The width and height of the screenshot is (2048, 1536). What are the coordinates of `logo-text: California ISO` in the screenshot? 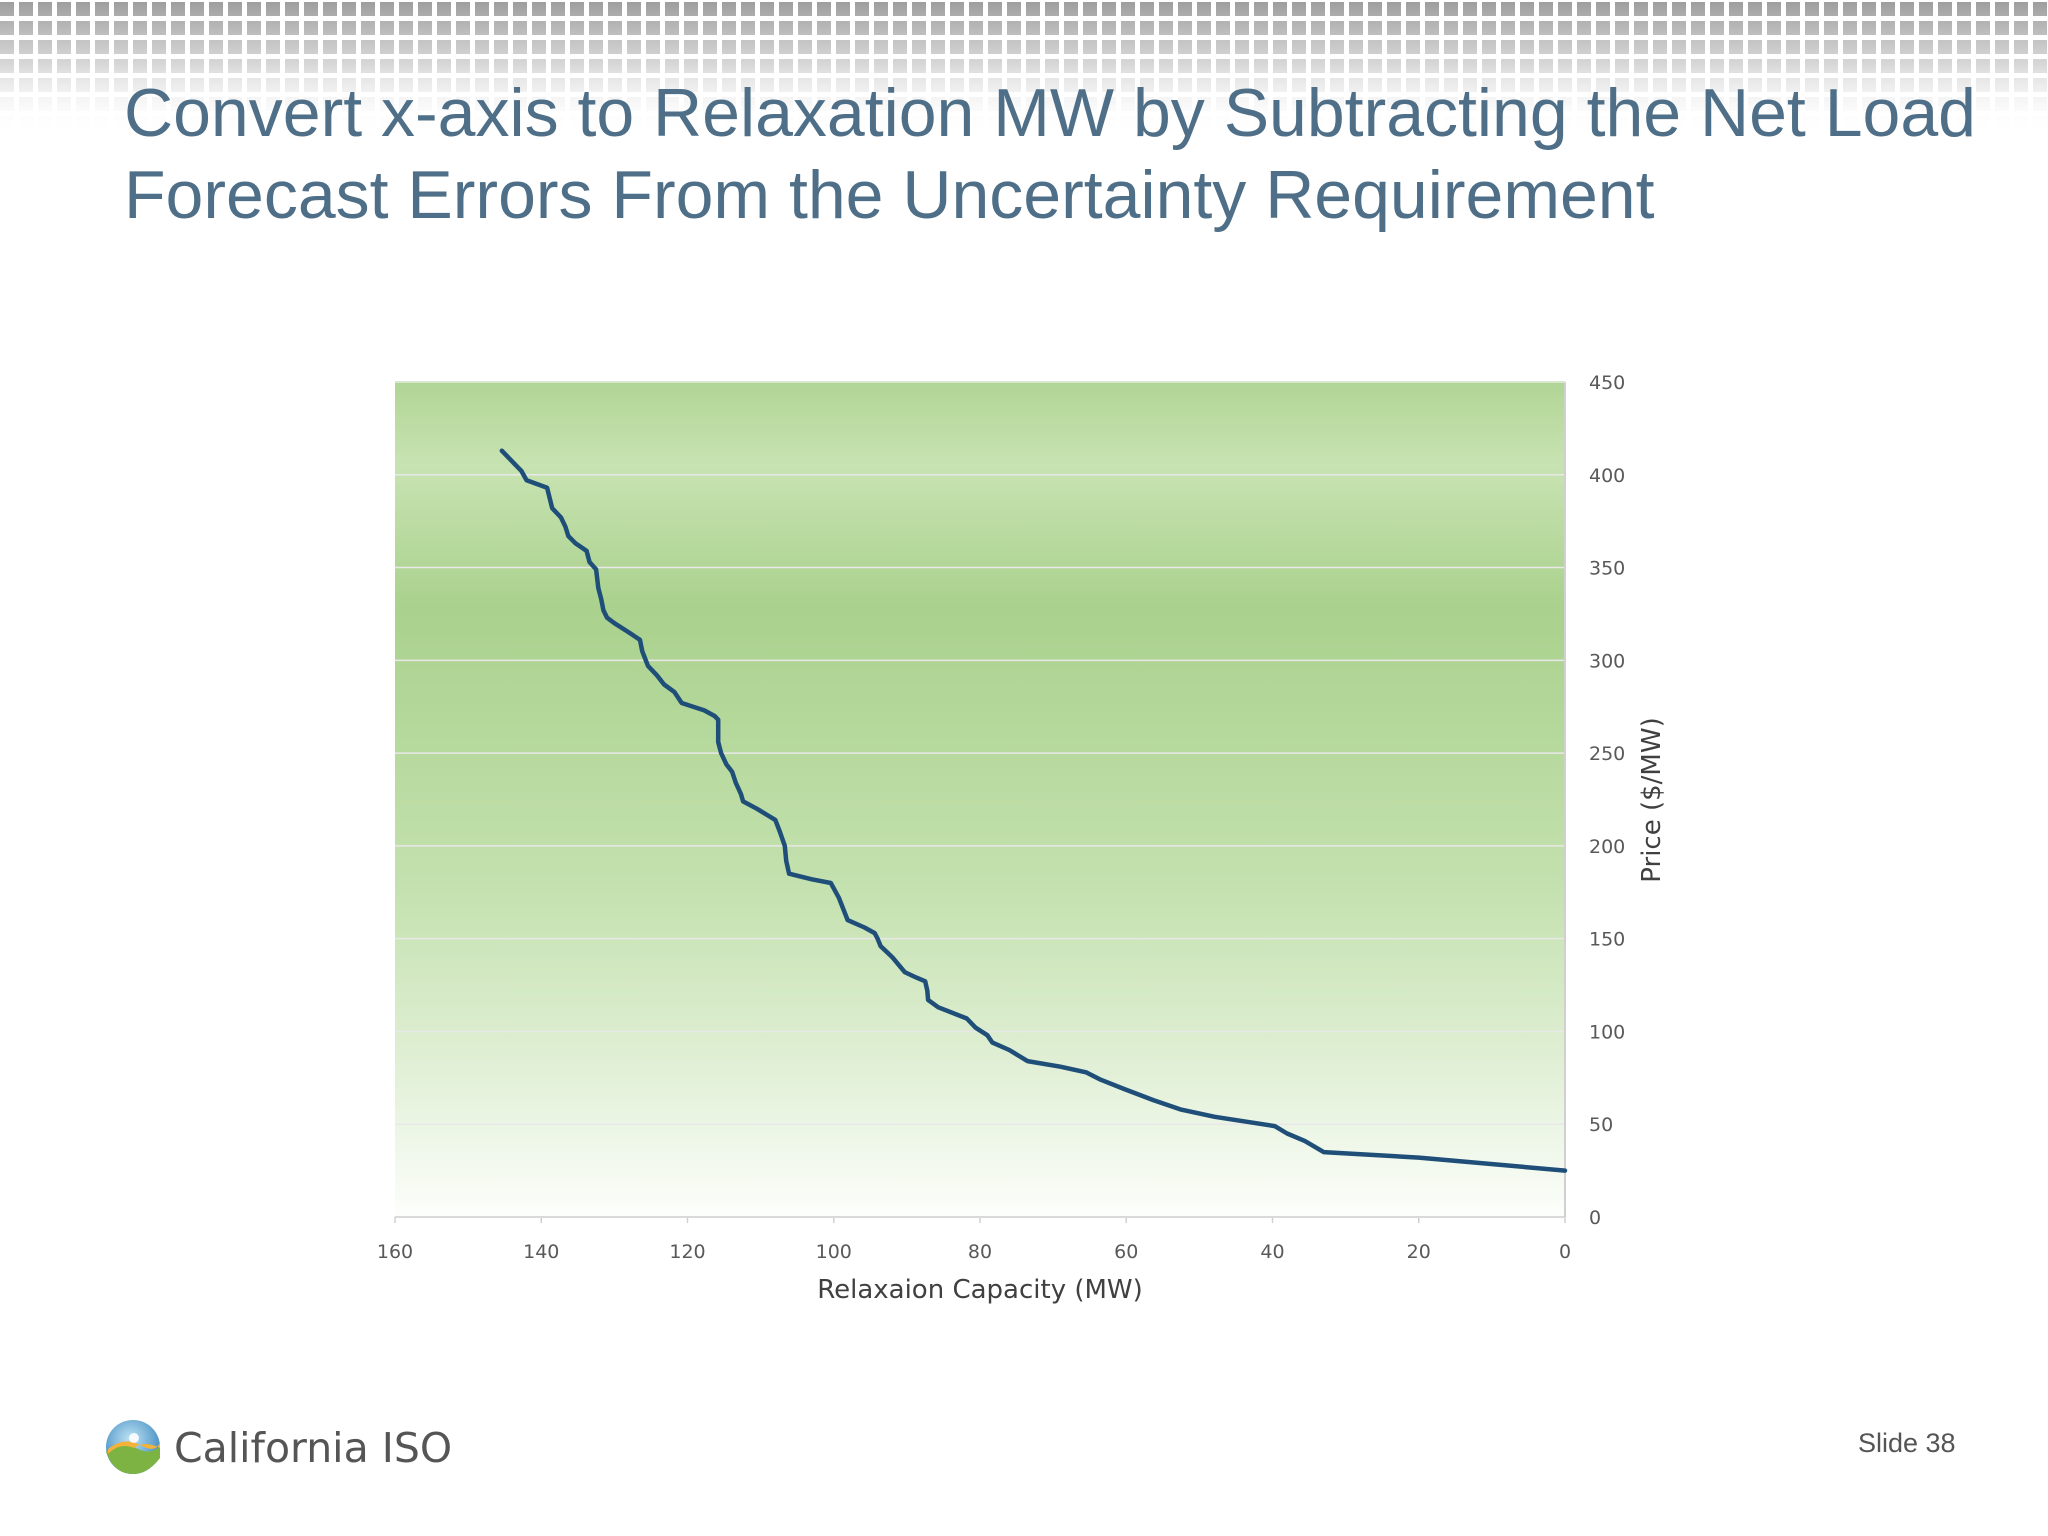 It's located at (313, 1448).